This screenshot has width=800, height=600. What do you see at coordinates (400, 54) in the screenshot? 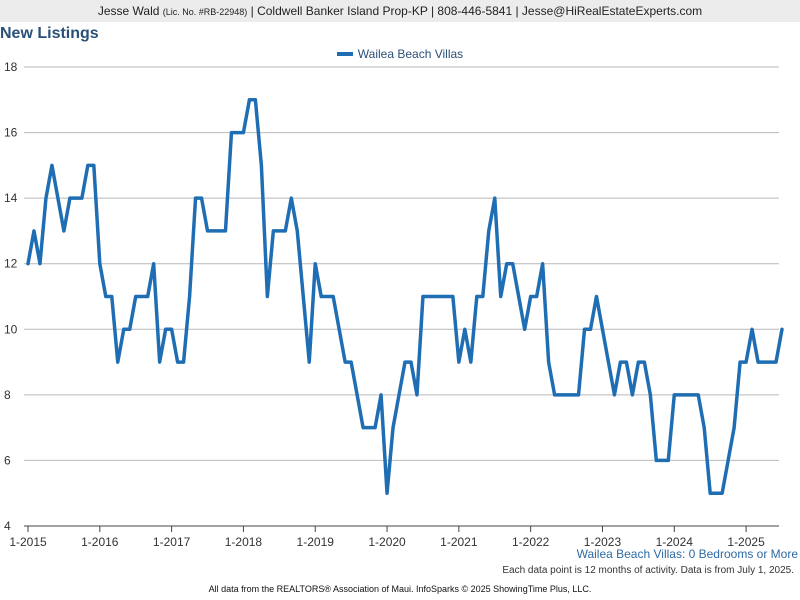
I see `chart-legend: Wailea Beach Villas` at bounding box center [400, 54].